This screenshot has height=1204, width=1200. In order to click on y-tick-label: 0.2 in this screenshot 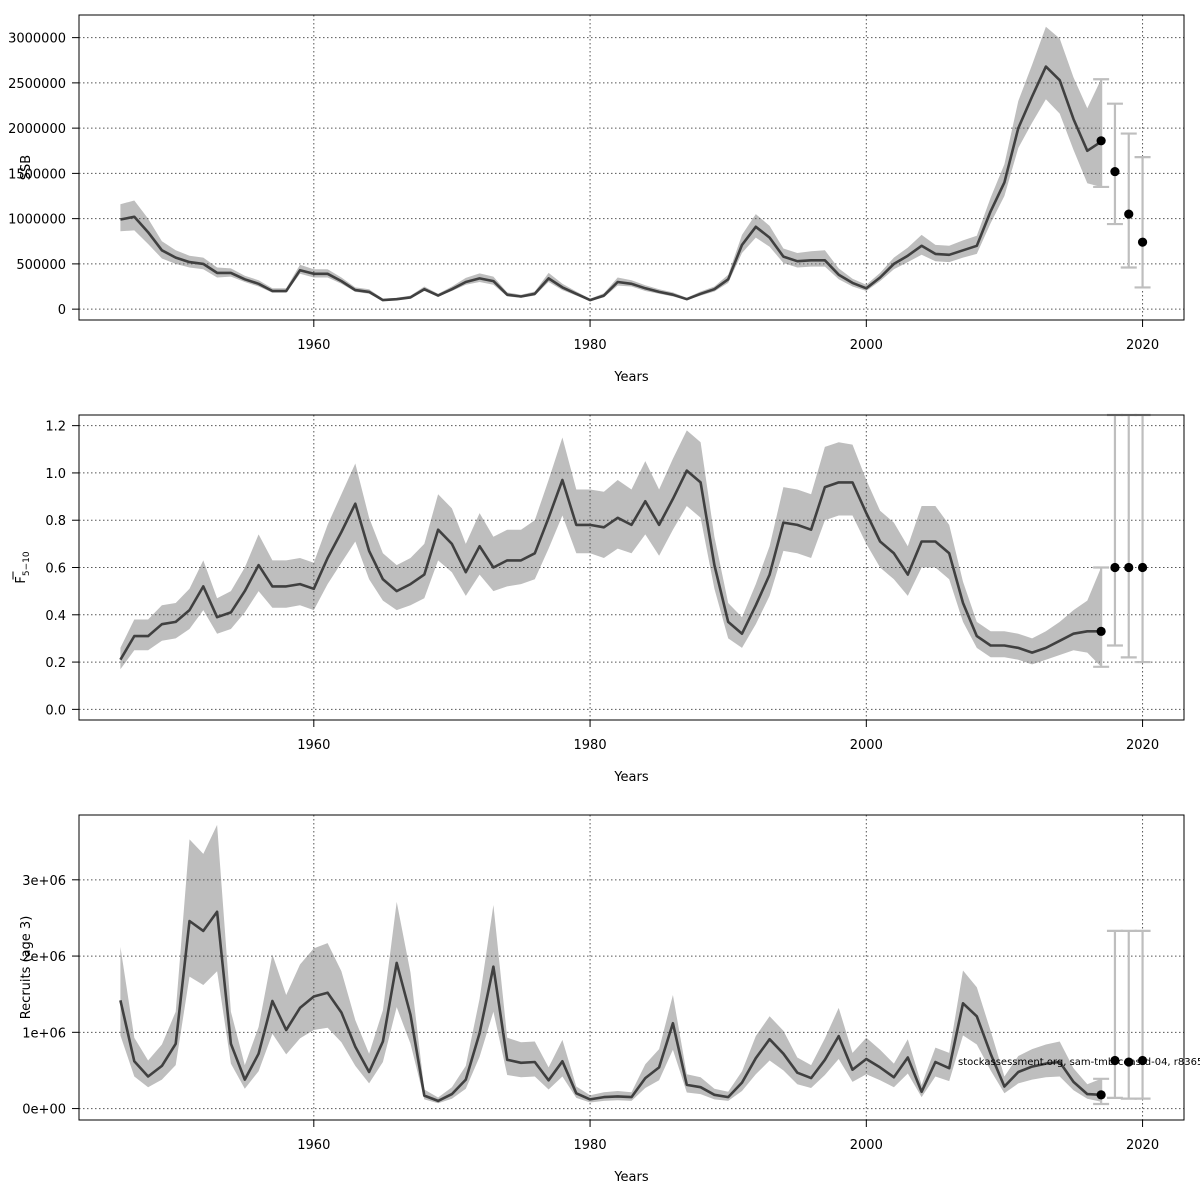, I will do `click(55, 663)`.